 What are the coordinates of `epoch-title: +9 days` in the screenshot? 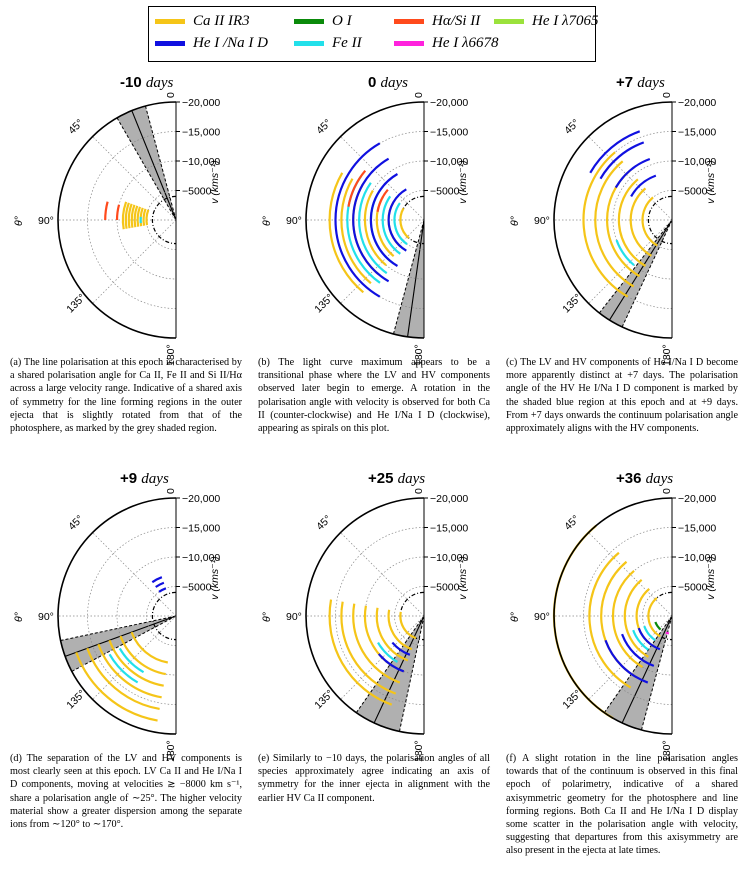 It's located at (144, 479).